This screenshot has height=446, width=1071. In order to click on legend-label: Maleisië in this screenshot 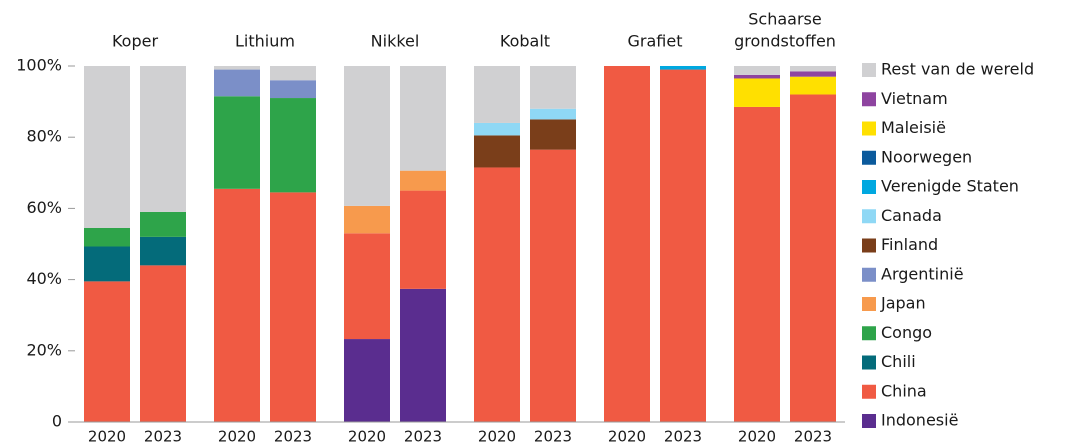, I will do `click(913, 127)`.